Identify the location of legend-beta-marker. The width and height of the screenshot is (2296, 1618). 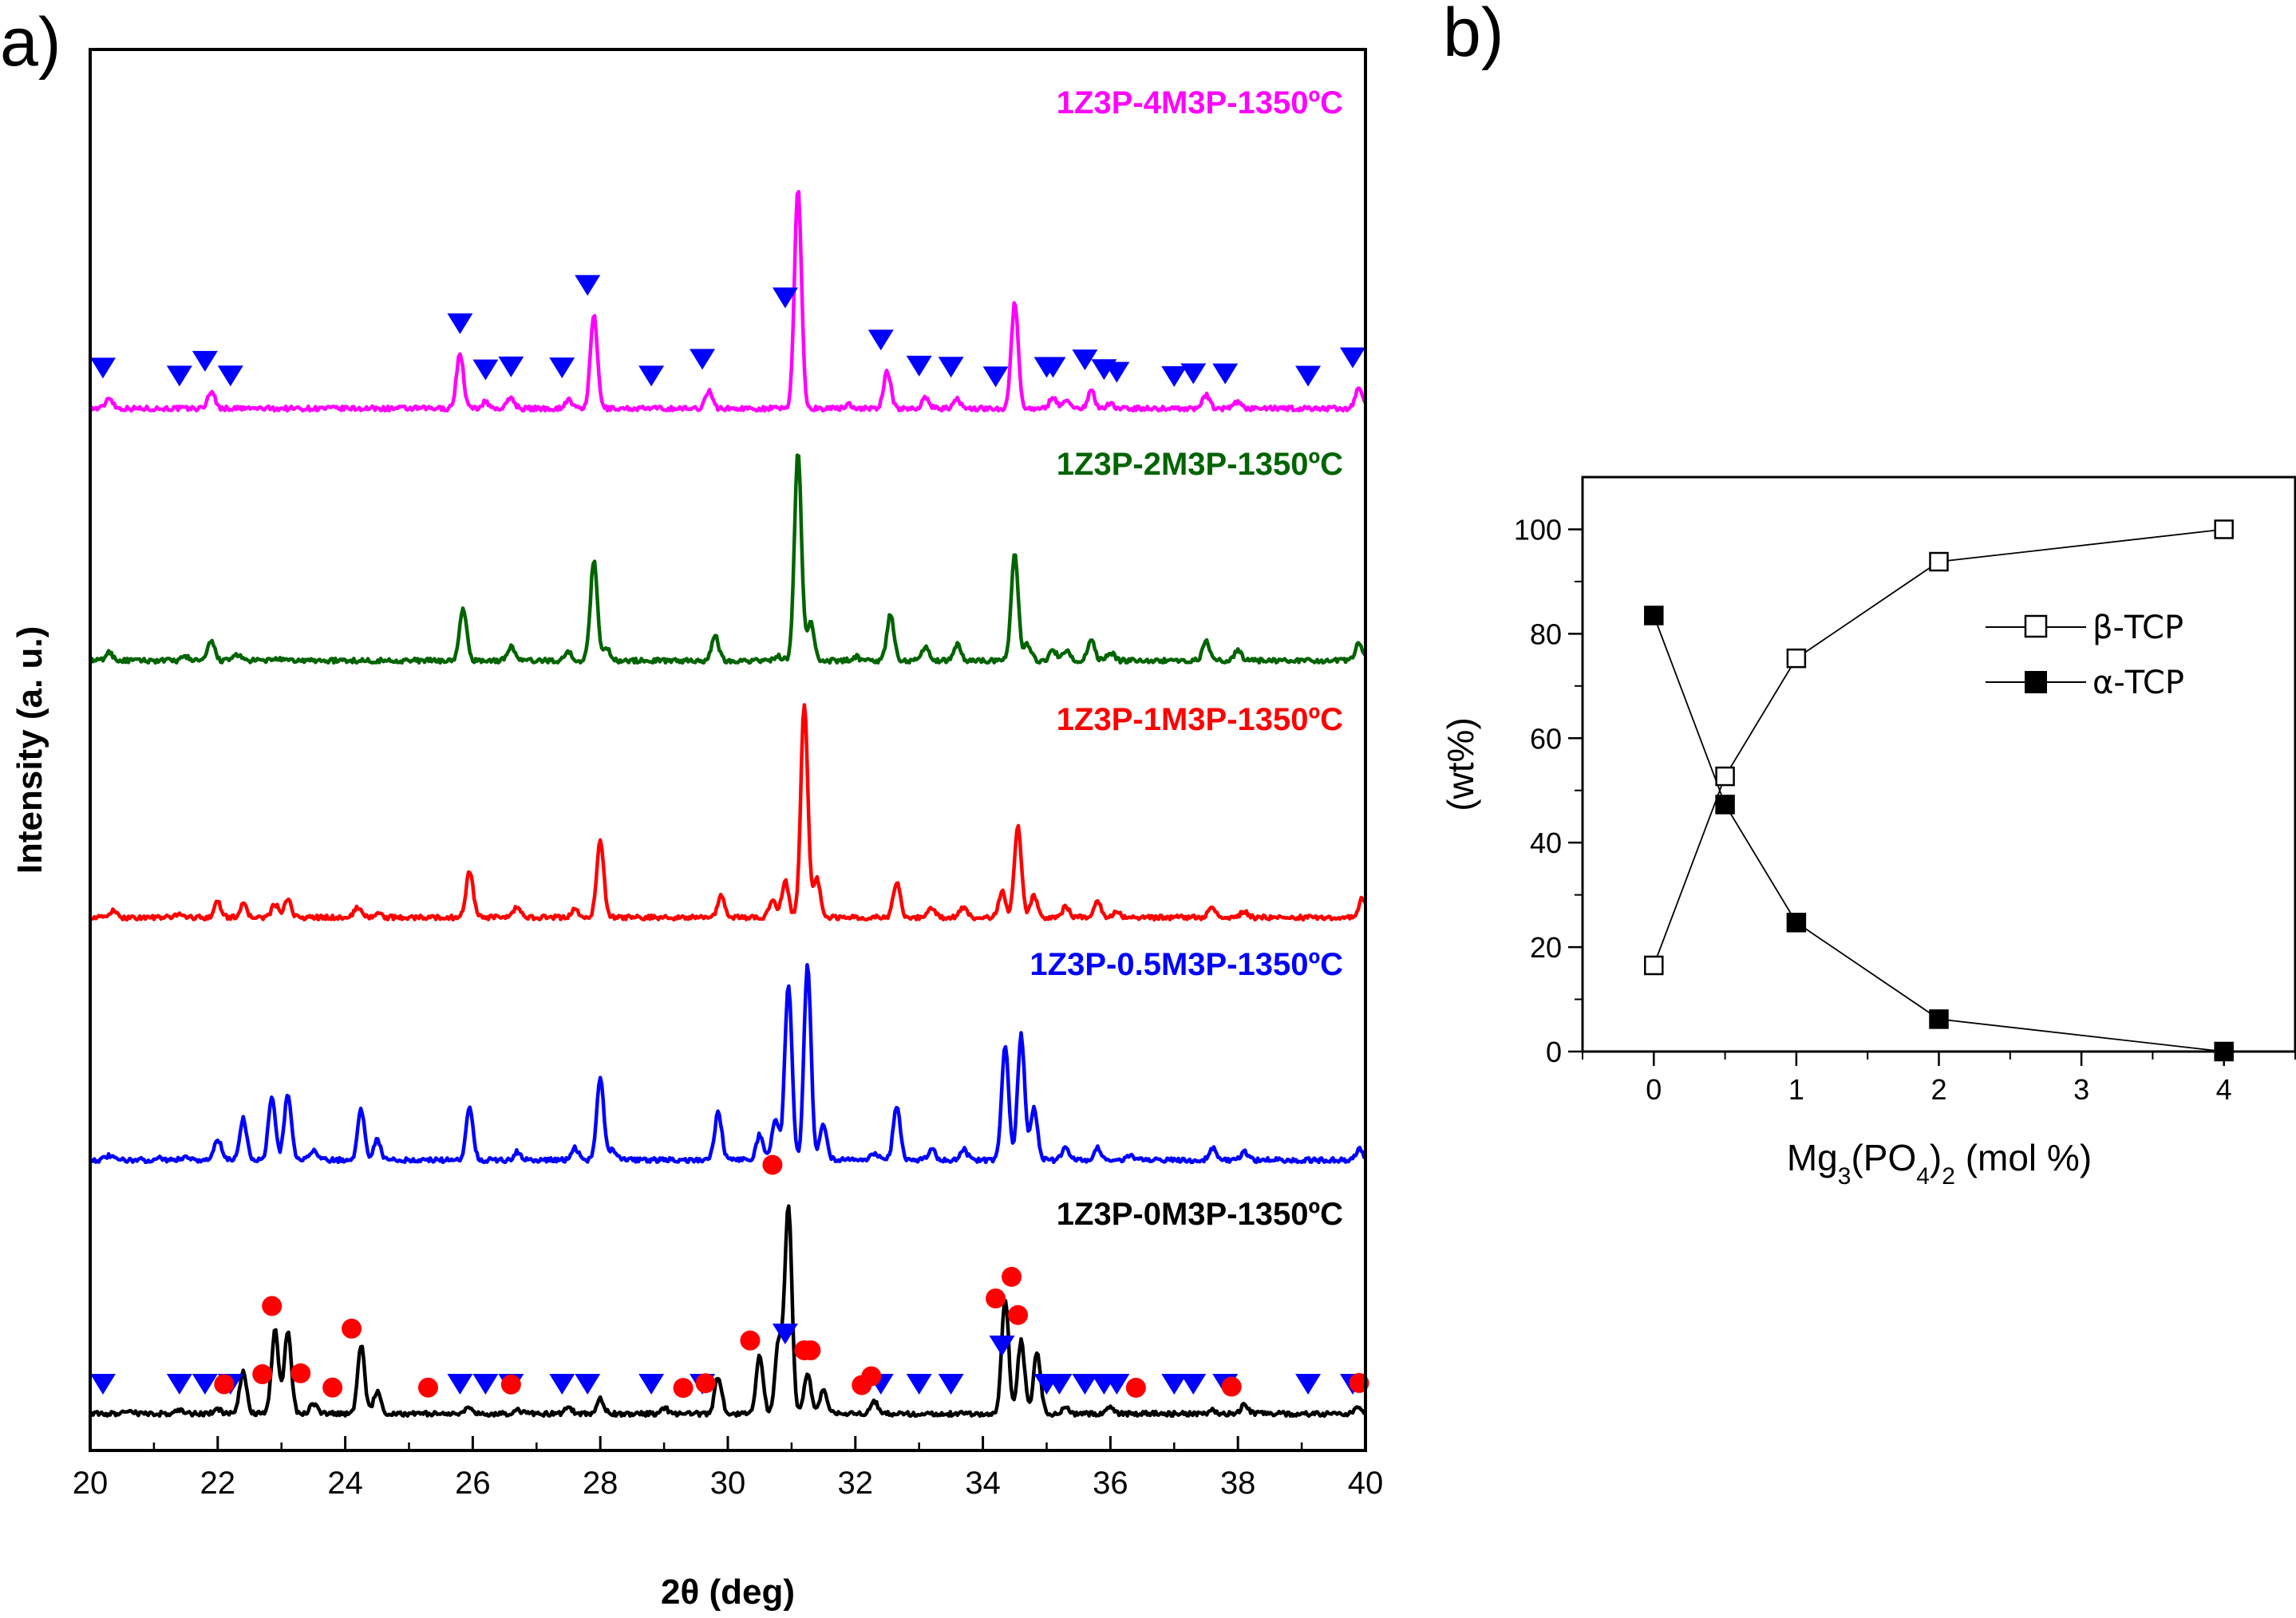
(2036, 626).